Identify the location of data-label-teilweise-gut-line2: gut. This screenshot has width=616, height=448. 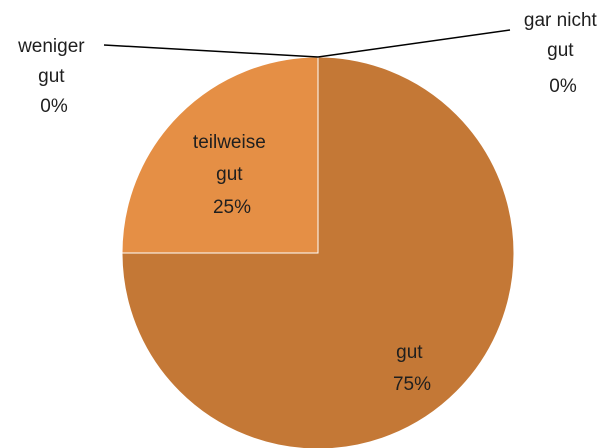
(229, 174).